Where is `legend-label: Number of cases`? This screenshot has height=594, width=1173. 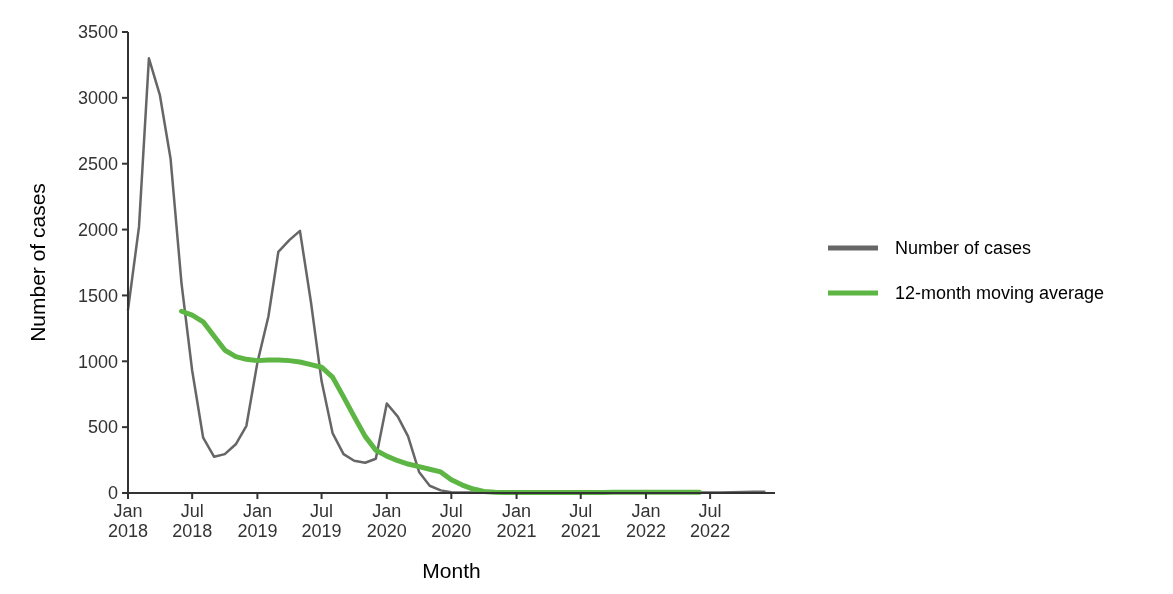
legend-label: Number of cases is located at coordinates (963, 248).